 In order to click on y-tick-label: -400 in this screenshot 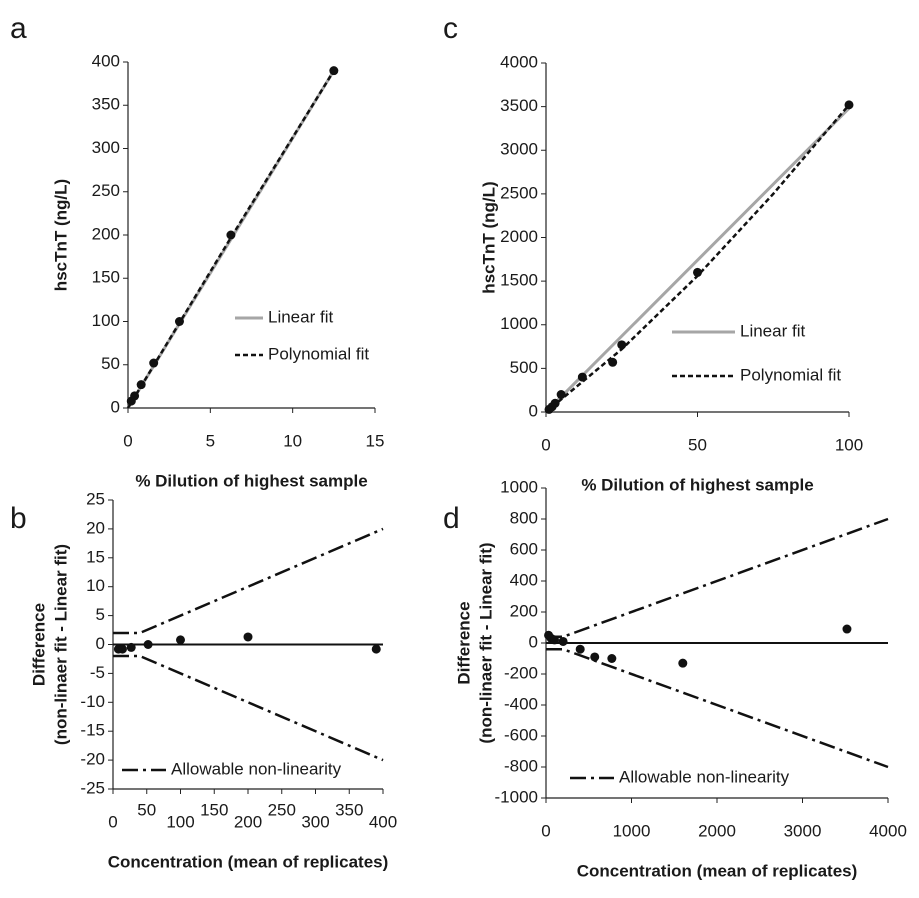, I will do `click(521, 703)`.